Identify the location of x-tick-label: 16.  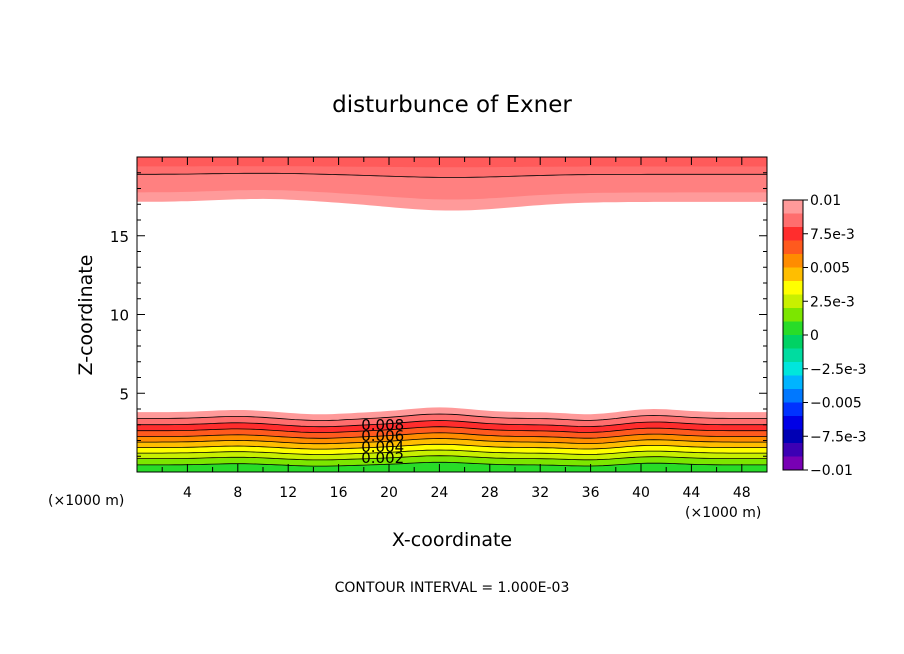
(339, 493).